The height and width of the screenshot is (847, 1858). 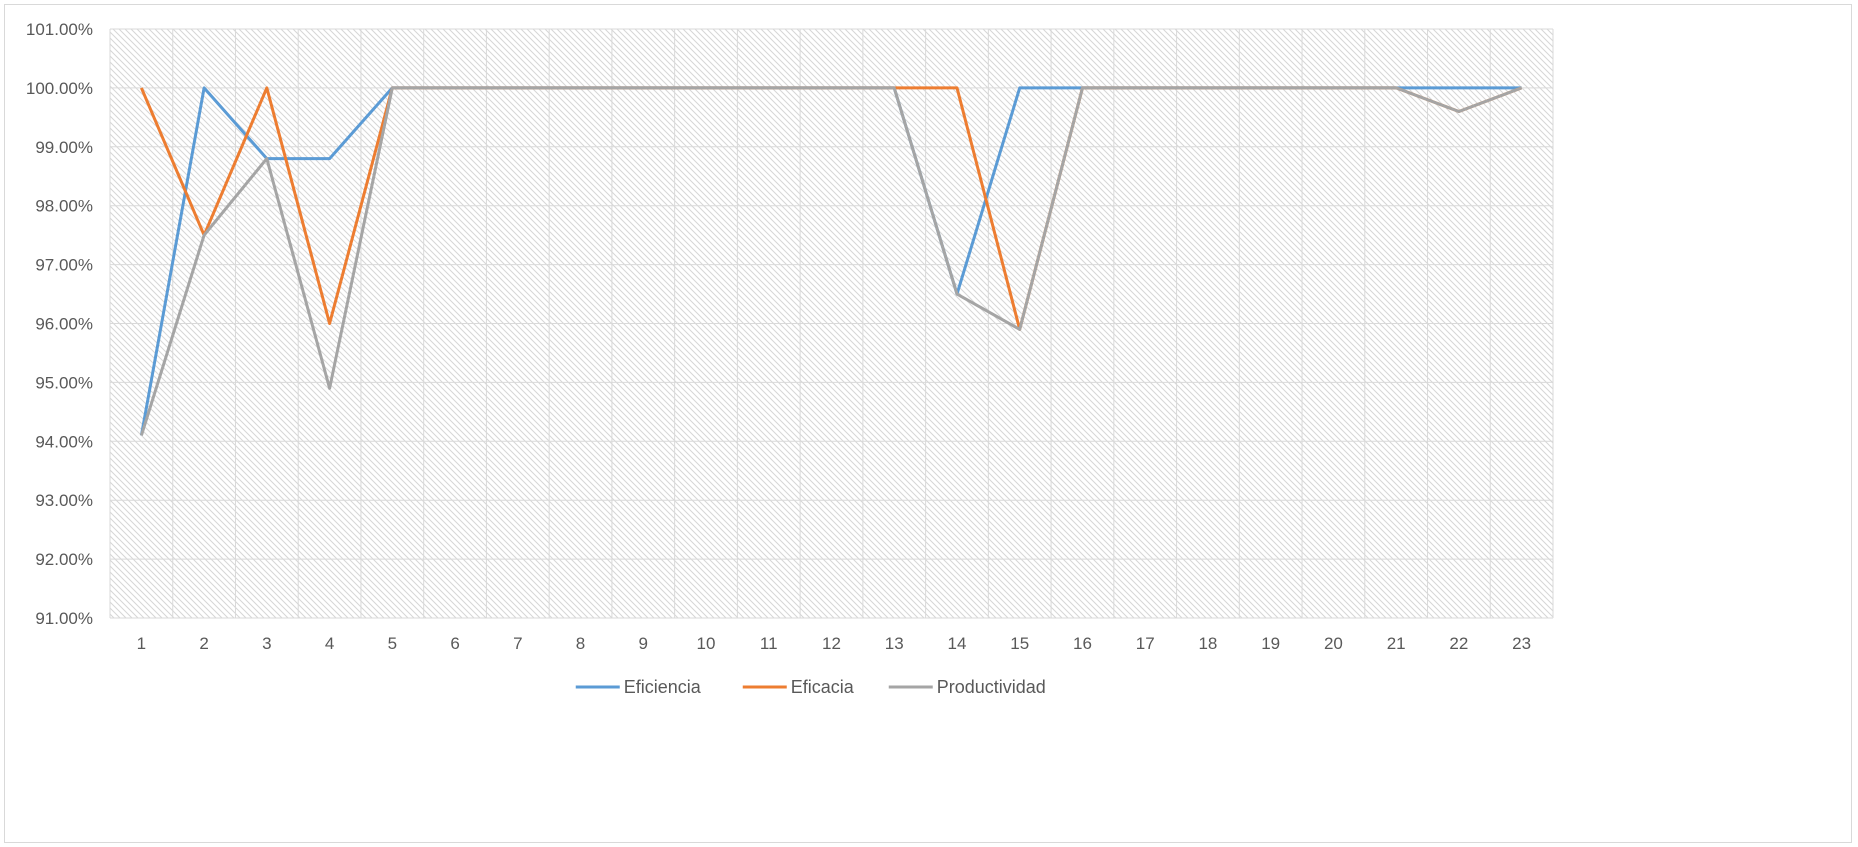 I want to click on x-tick-label: 13, so click(x=894, y=643).